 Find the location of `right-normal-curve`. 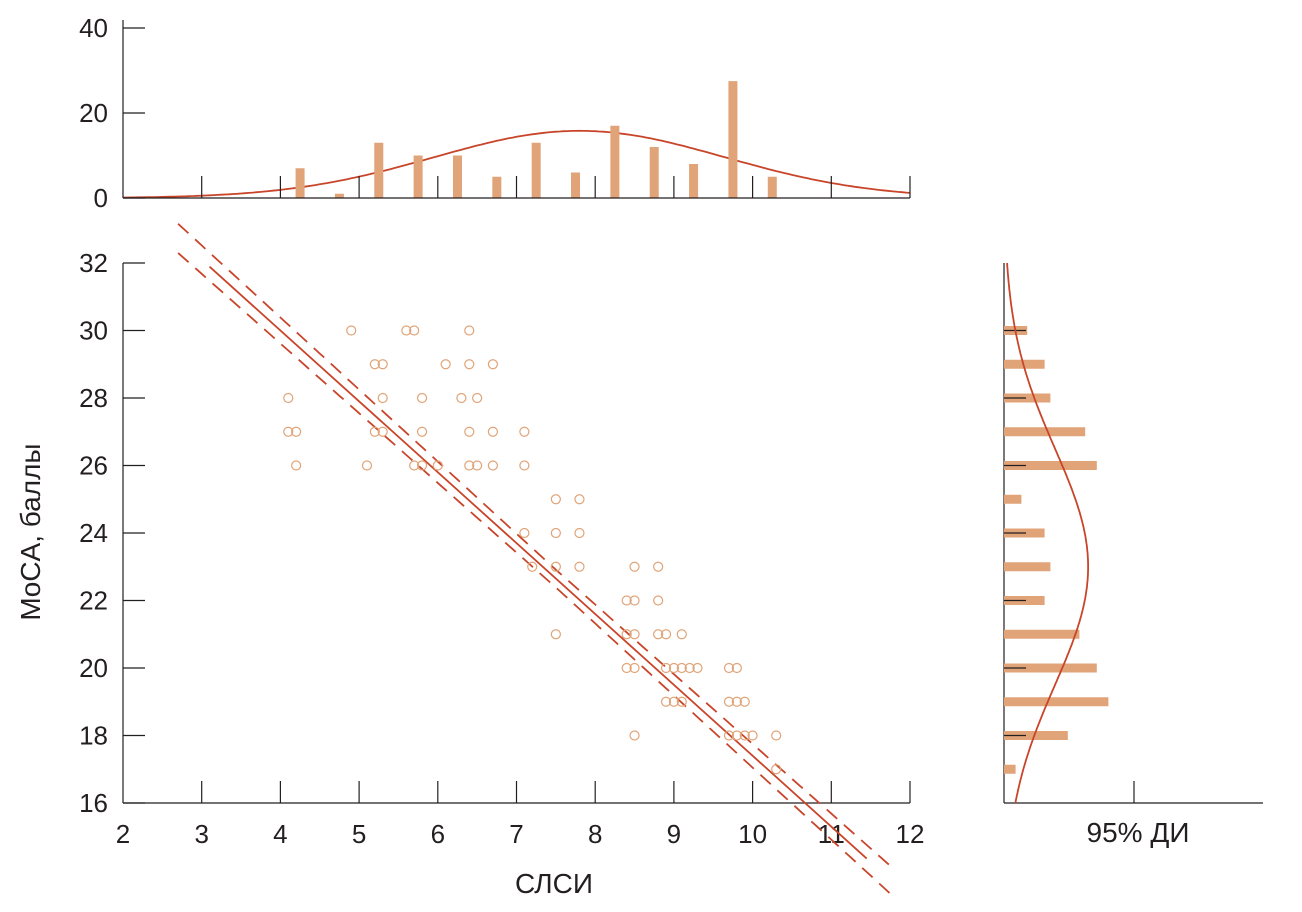

right-normal-curve is located at coordinates (1047, 533).